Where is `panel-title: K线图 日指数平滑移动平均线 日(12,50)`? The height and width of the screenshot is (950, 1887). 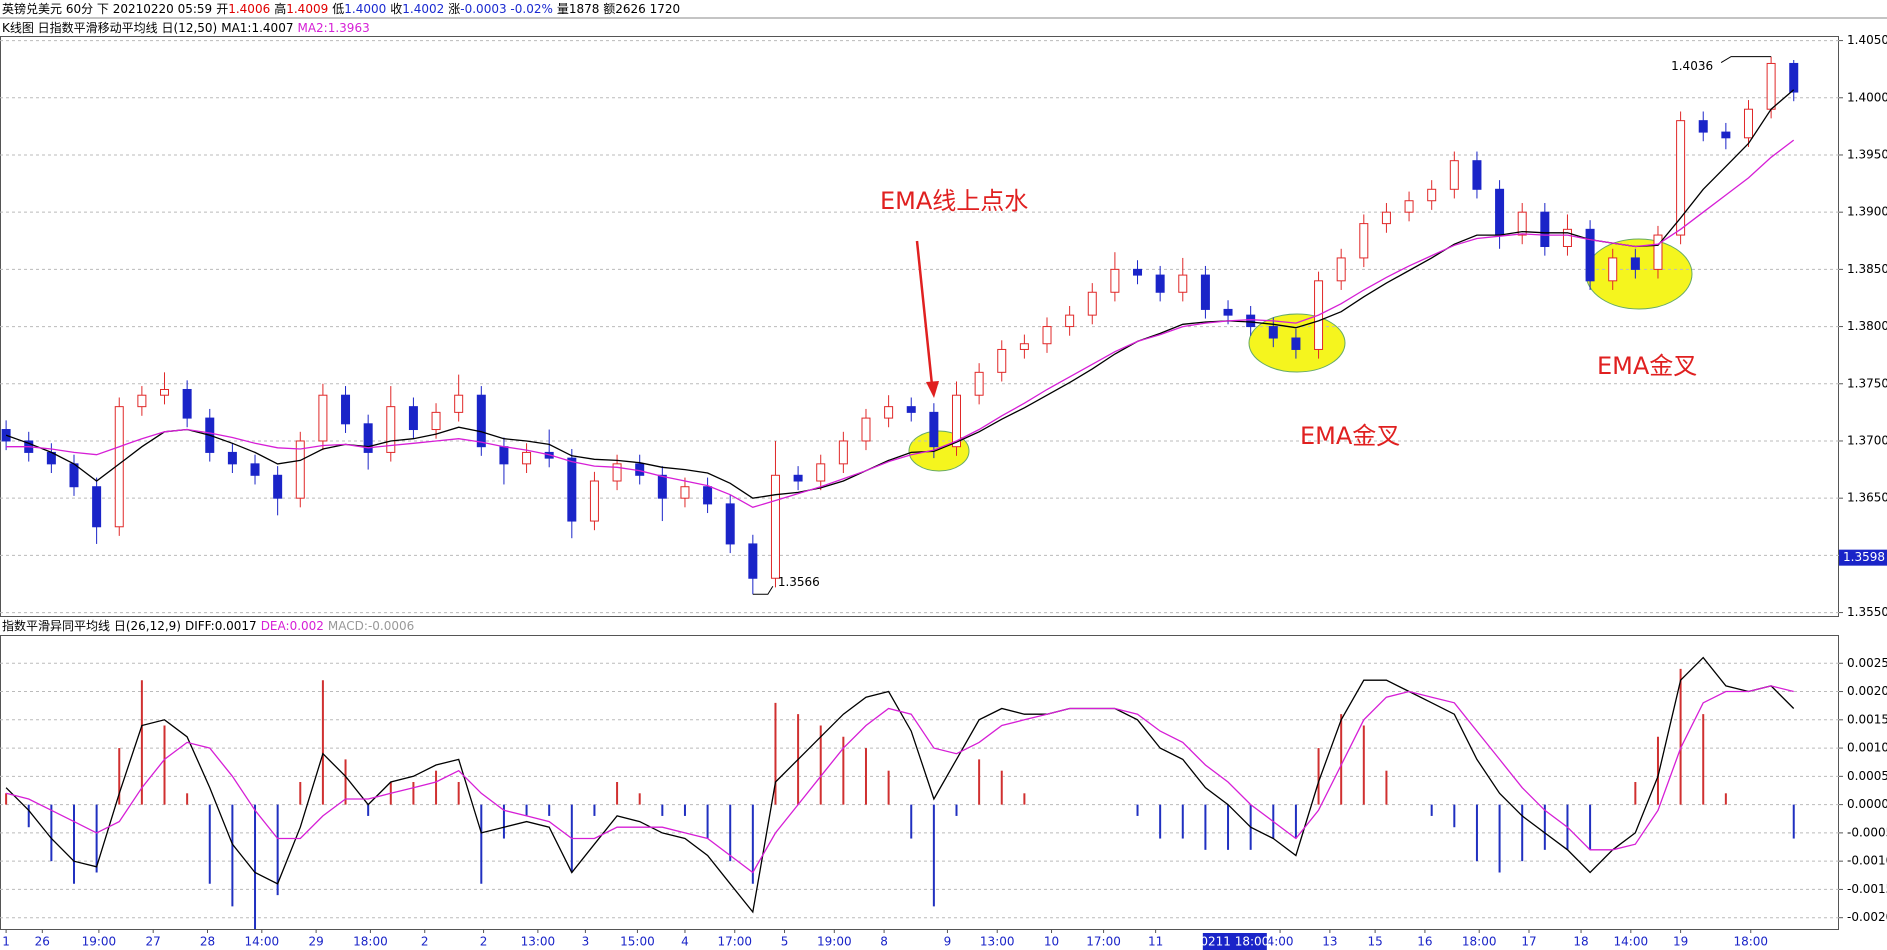 panel-title: K线图 日指数平滑移动平均线 日(12,50) is located at coordinates (110, 28).